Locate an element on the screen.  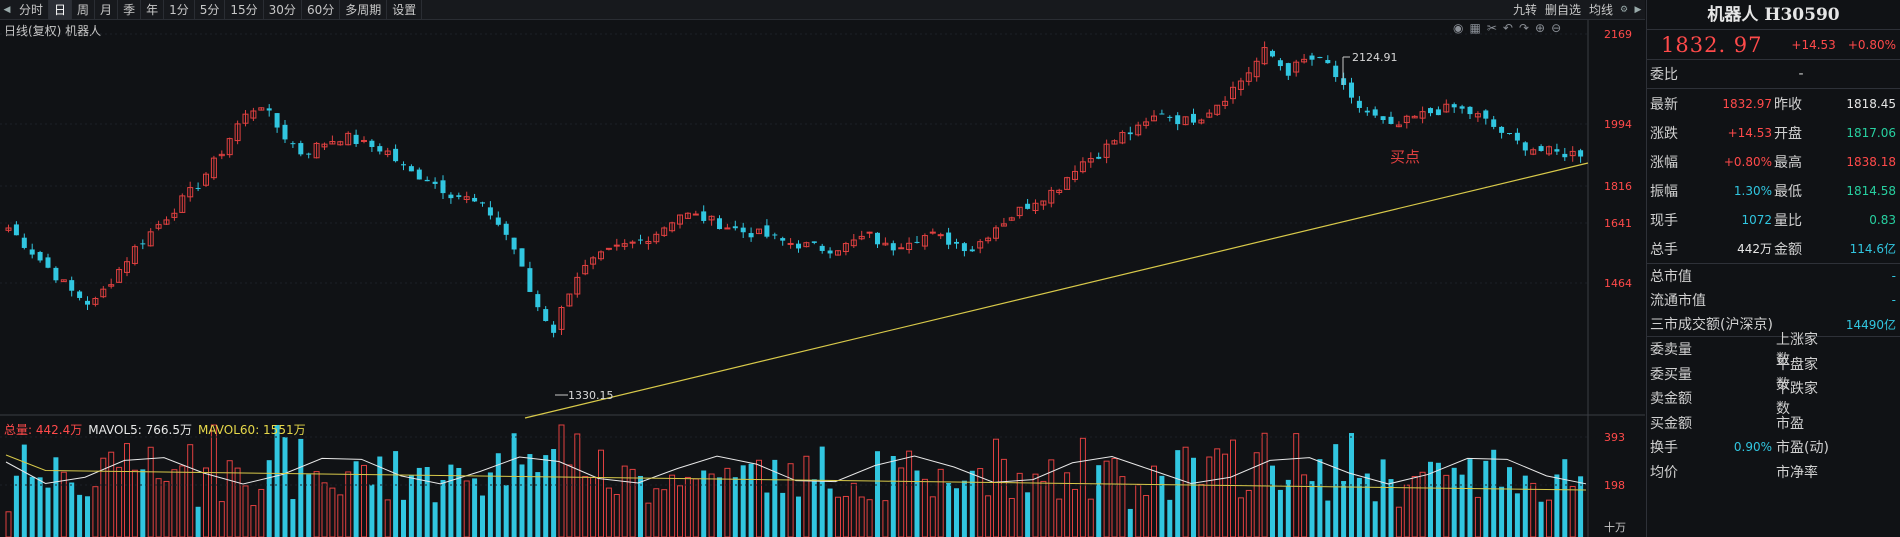
scissors-icon: ✂ is located at coordinates (1491, 28).